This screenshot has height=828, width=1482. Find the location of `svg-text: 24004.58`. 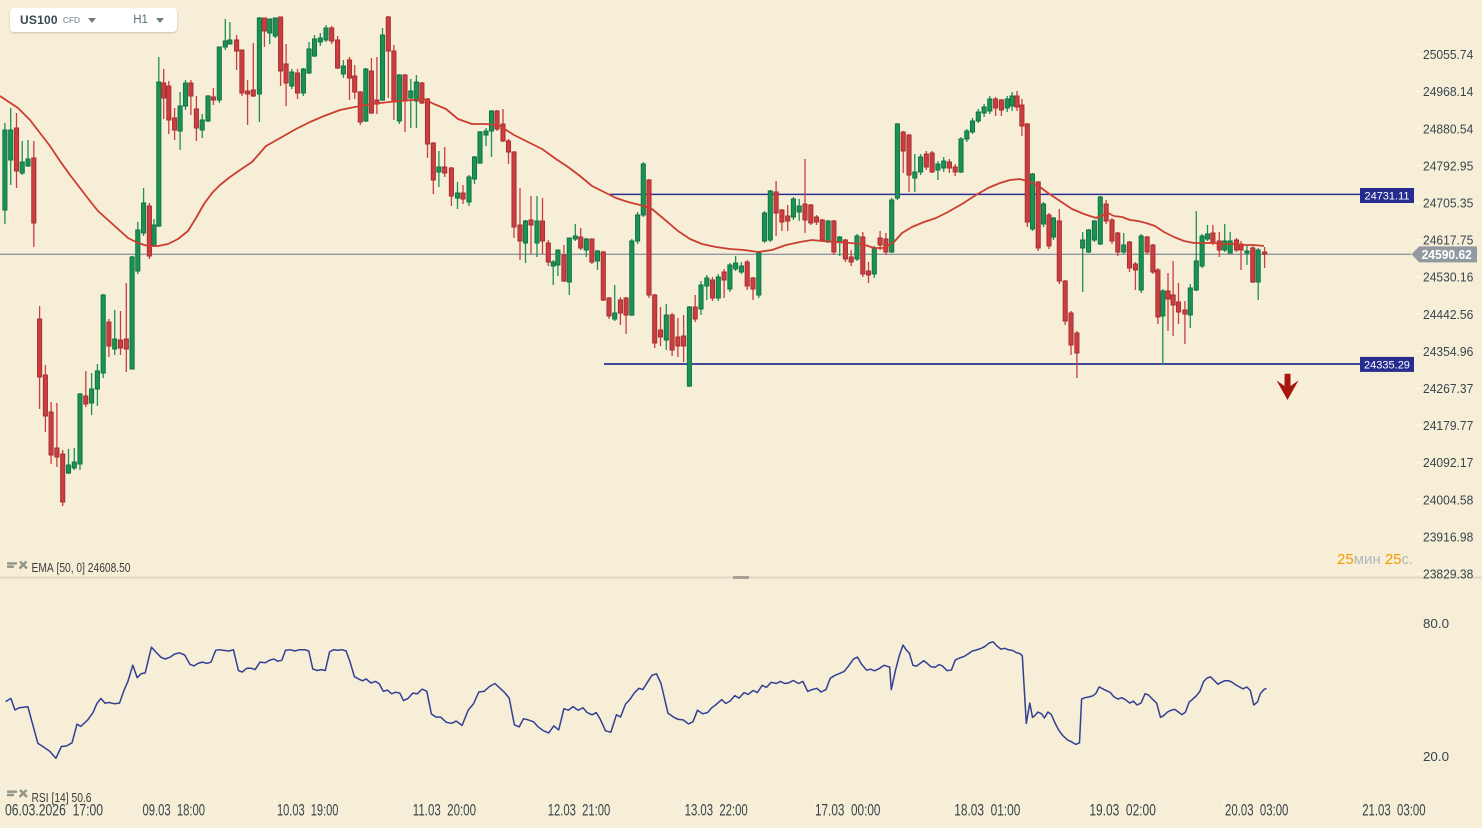

svg-text: 24004.58 is located at coordinates (1448, 499).